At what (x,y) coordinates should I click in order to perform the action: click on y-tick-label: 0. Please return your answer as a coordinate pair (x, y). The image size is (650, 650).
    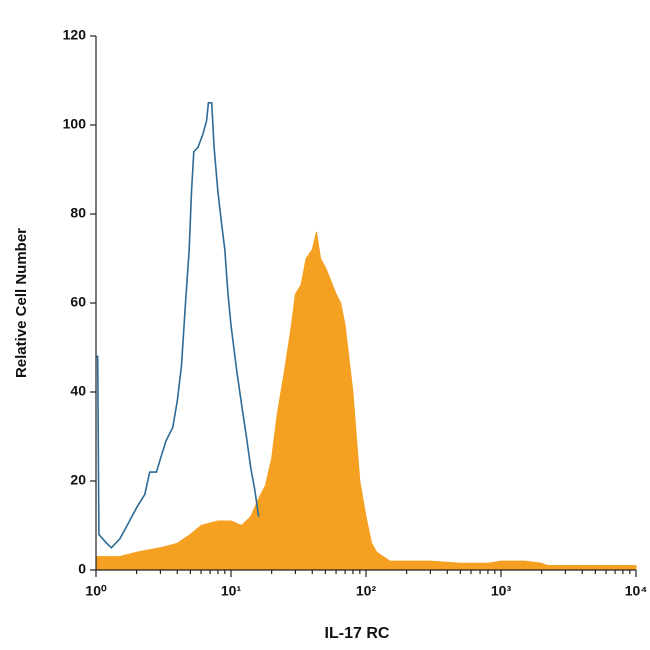
    Looking at the image, I should click on (82, 569).